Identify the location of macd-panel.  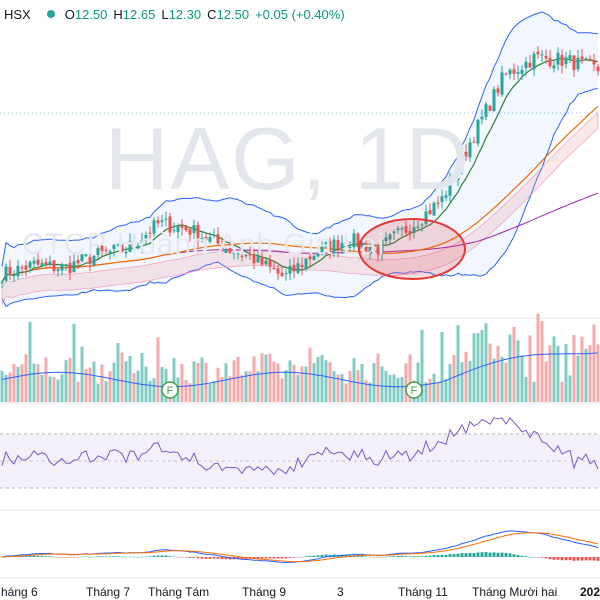
(300, 547).